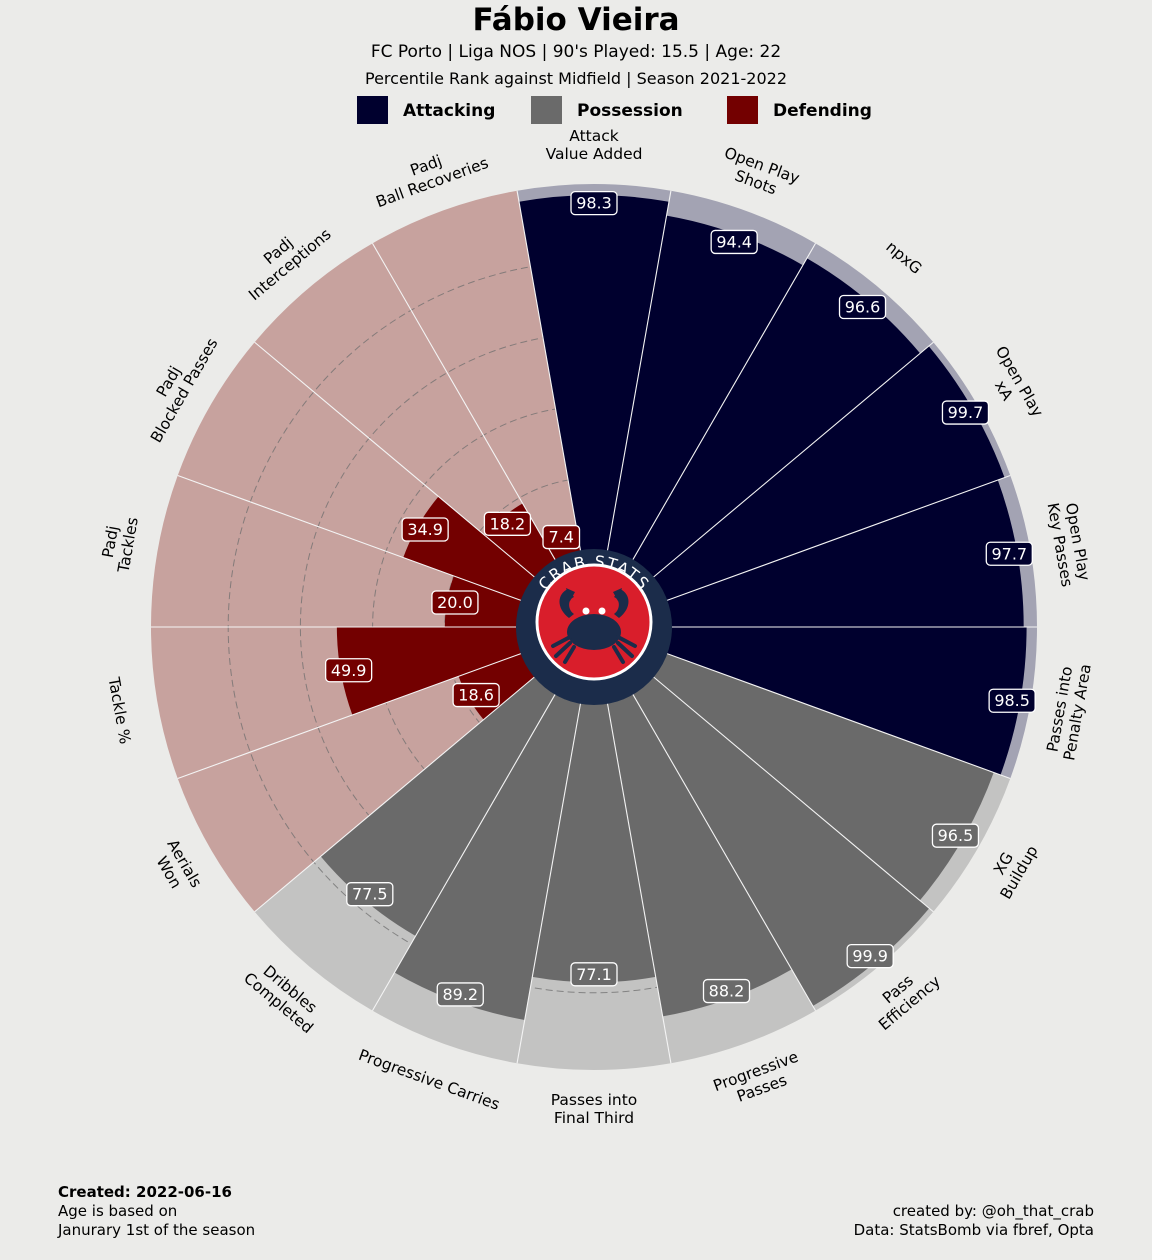 This screenshot has height=1260, width=1152. What do you see at coordinates (993, 1211) in the screenshot?
I see `credit-line: created by: @oh_that_crab` at bounding box center [993, 1211].